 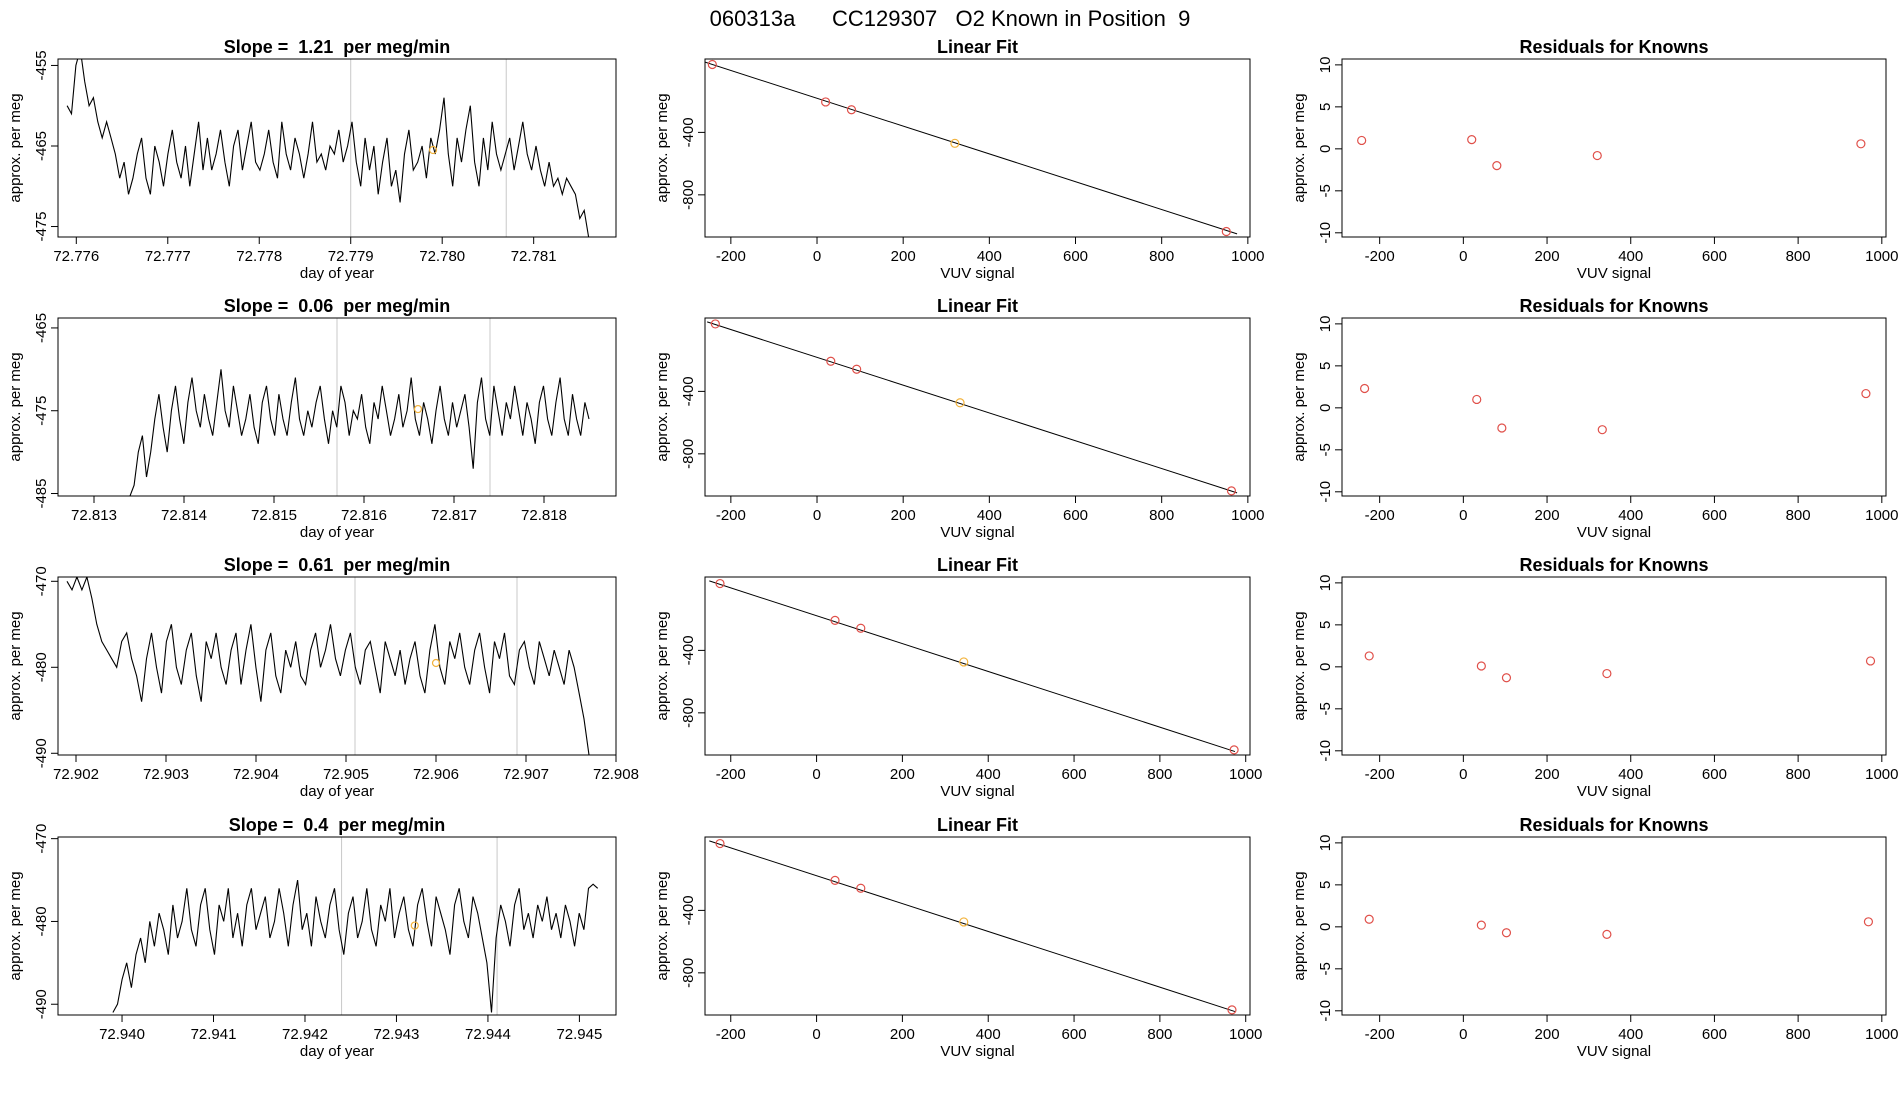 I want to click on x-tick-label: 72.944, so click(x=488, y=1034).